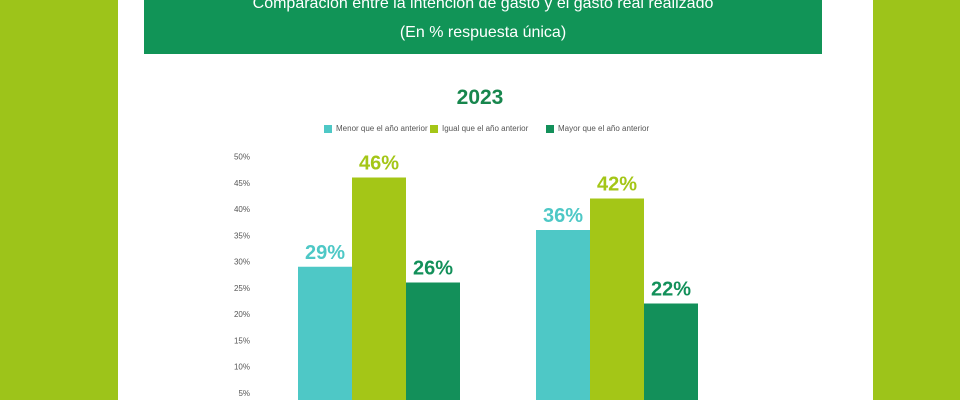 Image resolution: width=960 pixels, height=400 pixels. What do you see at coordinates (604, 128) in the screenshot?
I see `legend-label-mayor: Mayor que el año anterior` at bounding box center [604, 128].